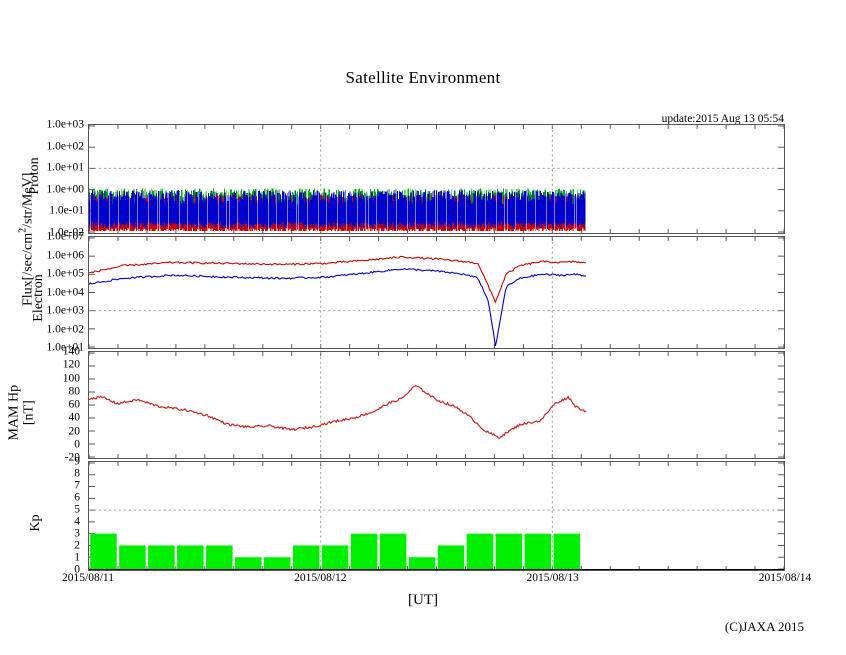  Describe the element at coordinates (77, 461) in the screenshot. I see `y-tick-label: 9` at that location.